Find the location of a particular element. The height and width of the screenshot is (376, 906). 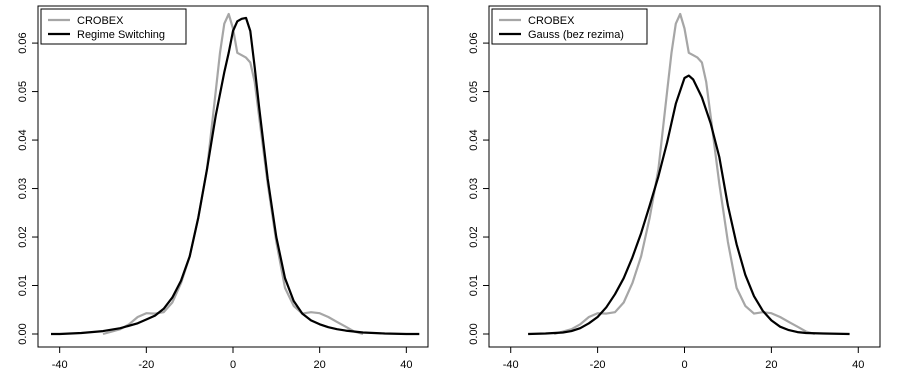

legend: CROBEX Gauss (bez rezima) is located at coordinates (569, 26).